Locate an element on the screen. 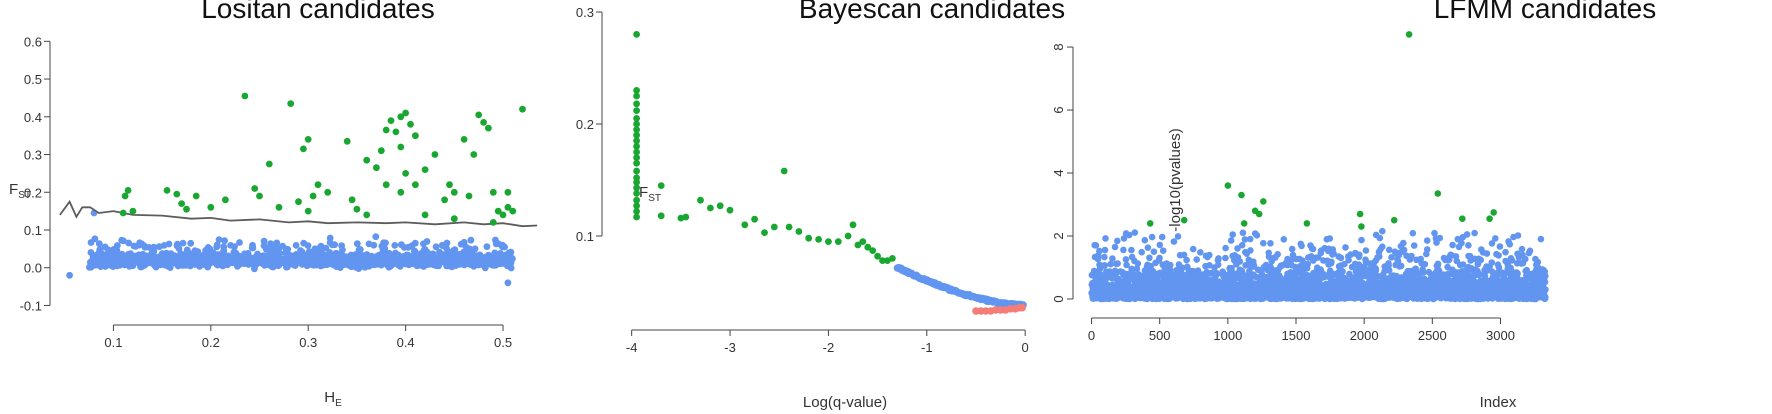 Image resolution: width=1772 pixels, height=414 pixels. x-tick-label: -4 is located at coordinates (632, 347).